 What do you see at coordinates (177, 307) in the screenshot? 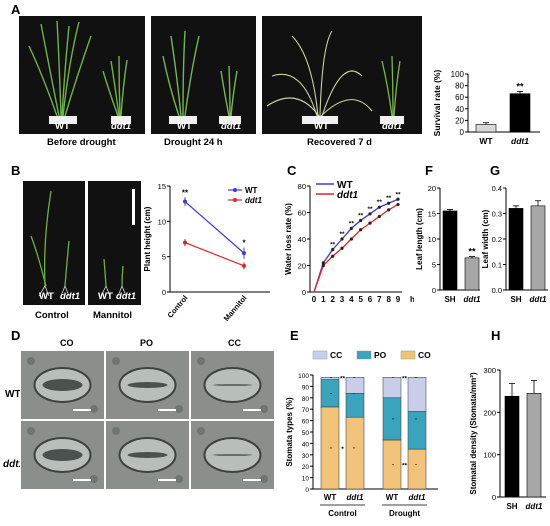
I see `x-tick-label: Control` at bounding box center [177, 307].